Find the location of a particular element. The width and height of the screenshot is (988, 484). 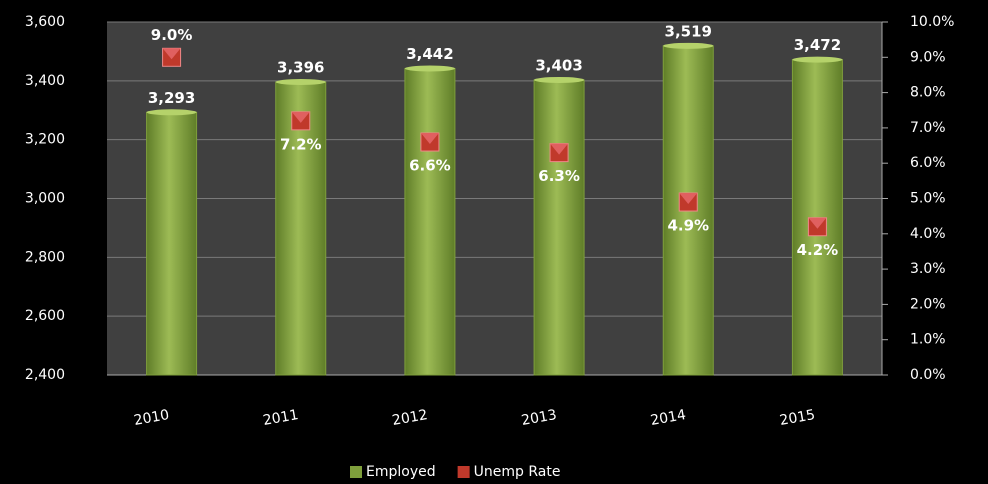

data-label: 3,472 is located at coordinates (817, 45).